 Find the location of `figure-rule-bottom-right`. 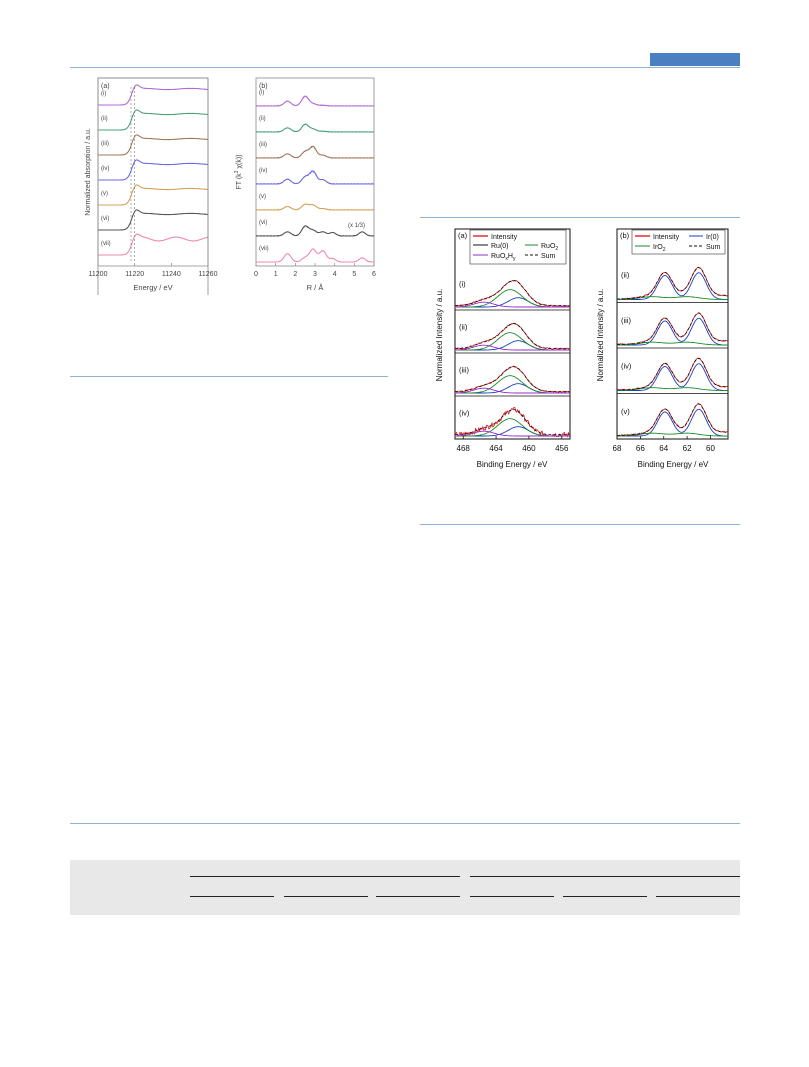

figure-rule-bottom-right is located at coordinates (580, 524).